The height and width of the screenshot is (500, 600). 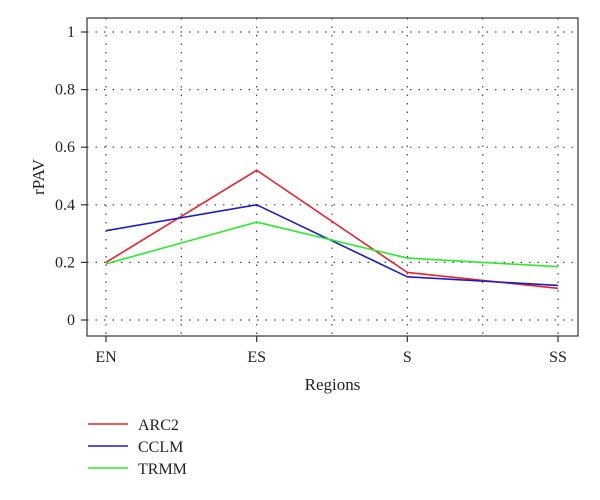 I want to click on legend-label-cclm: CCLM, so click(x=160, y=447).